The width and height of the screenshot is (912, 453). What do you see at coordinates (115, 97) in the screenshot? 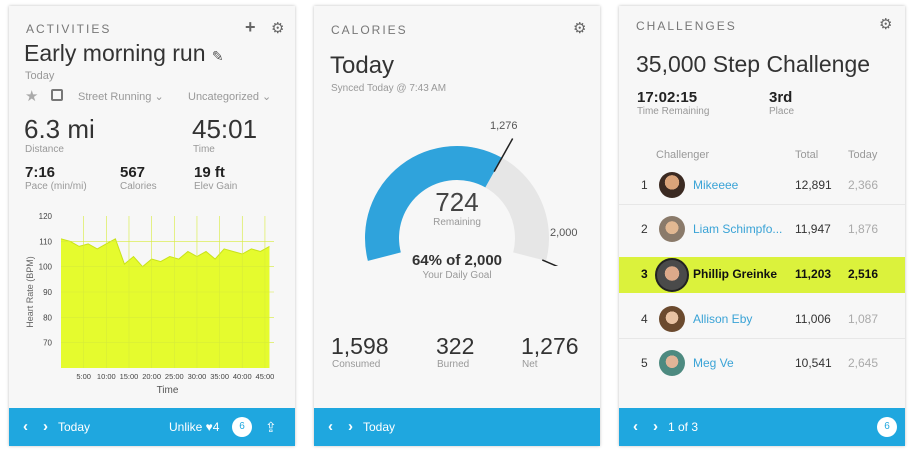
I see `activity-type-value: Street Running` at bounding box center [115, 97].